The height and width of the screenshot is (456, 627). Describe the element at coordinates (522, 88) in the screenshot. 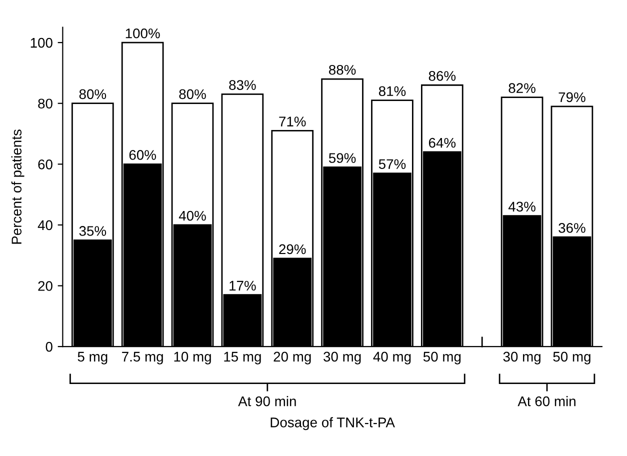

I see `data-label: 82%` at that location.